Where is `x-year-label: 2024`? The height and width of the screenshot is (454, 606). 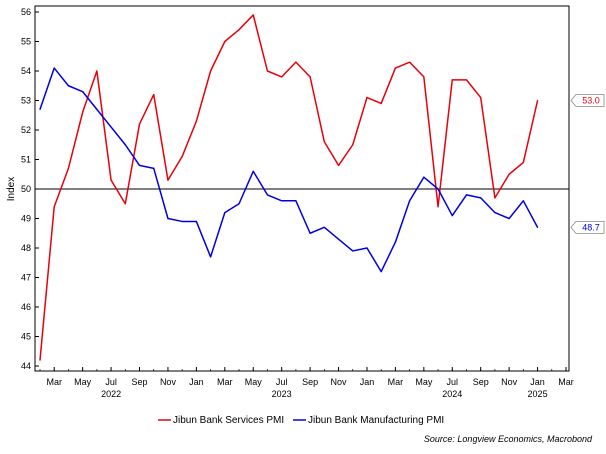
x-year-label: 2024 is located at coordinates (452, 394).